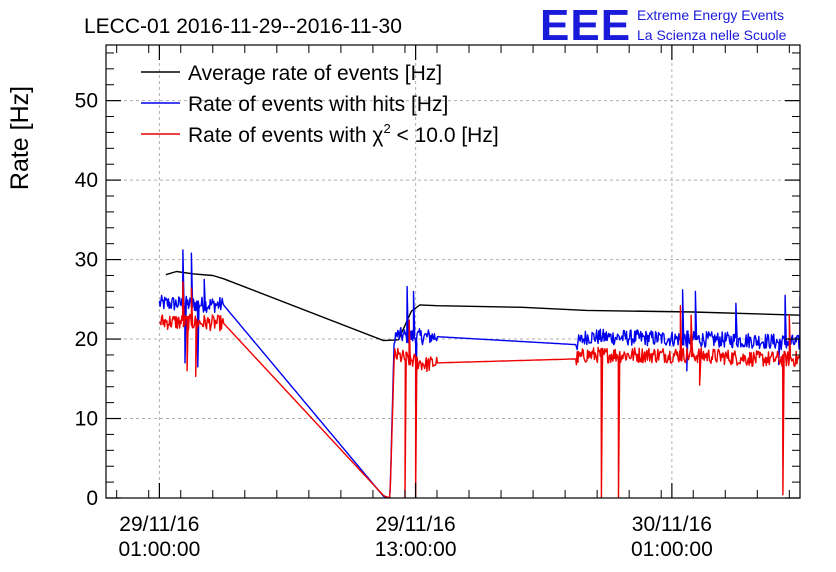 The height and width of the screenshot is (572, 836). I want to click on x-tick-date: 30/11/16, so click(672, 524).